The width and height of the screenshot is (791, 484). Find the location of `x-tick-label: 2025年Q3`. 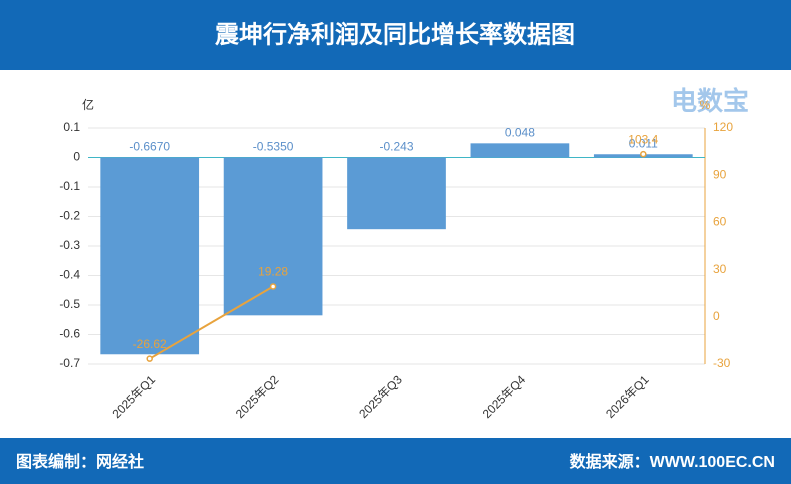

x-tick-label: 2025年Q3 is located at coordinates (380, 396).